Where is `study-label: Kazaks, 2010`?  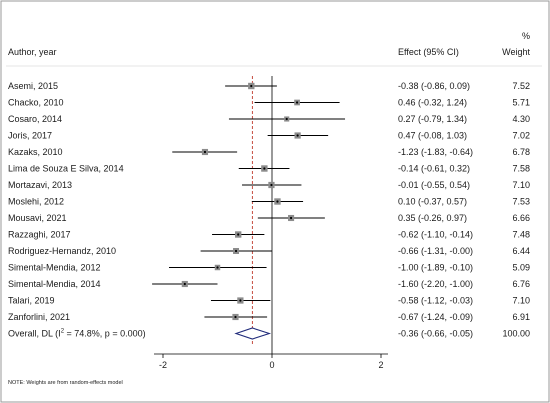 study-label: Kazaks, 2010 is located at coordinates (35, 152).